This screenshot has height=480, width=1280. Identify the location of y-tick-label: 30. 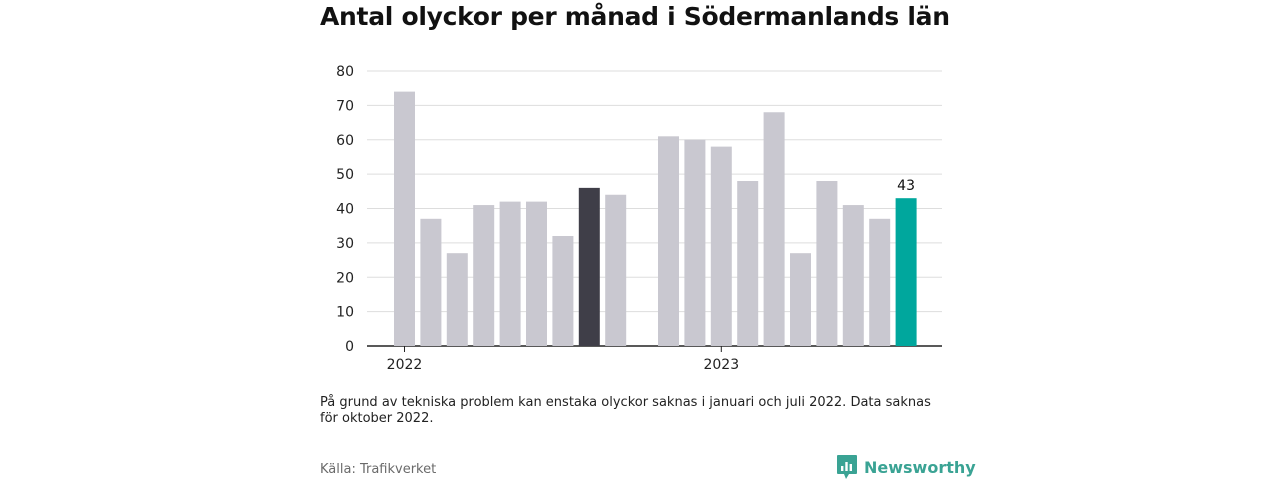
(345, 244).